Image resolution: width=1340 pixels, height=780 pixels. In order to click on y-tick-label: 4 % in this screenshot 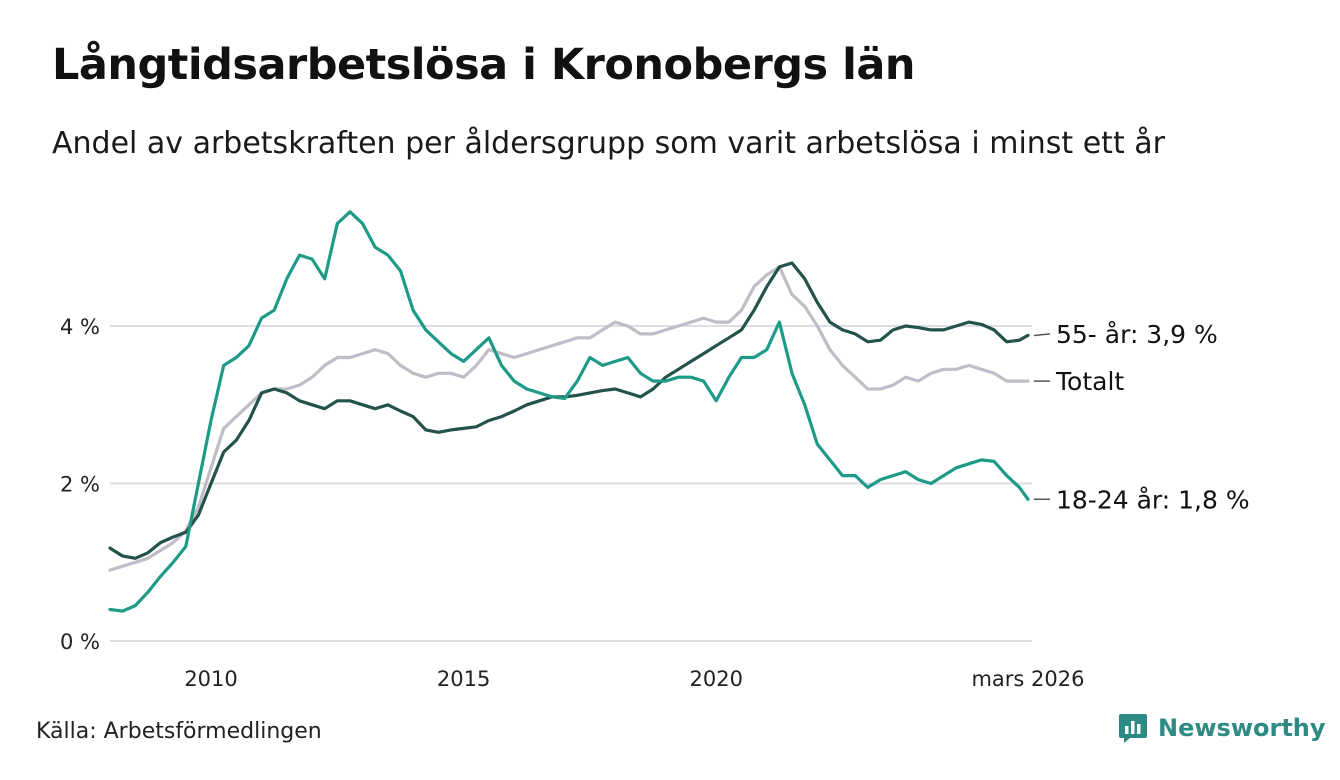, I will do `click(80, 327)`.